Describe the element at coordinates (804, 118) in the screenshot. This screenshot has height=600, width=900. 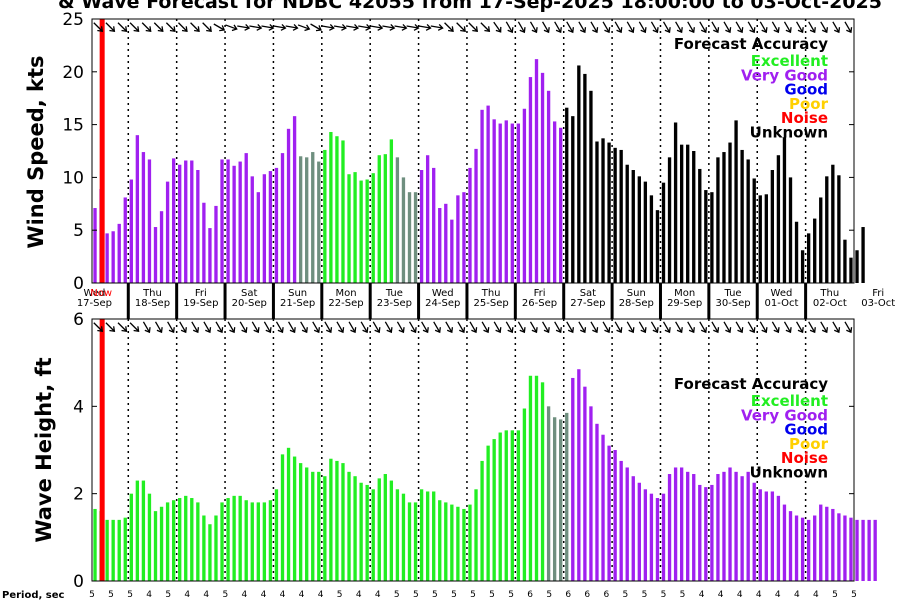
I see `wind-legend-item: Noise` at that location.